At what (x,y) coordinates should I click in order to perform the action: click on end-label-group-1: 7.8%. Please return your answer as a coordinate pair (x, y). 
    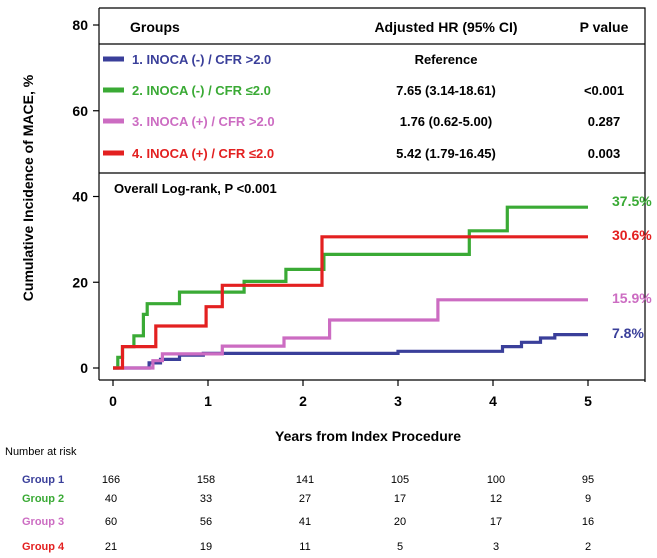
    Looking at the image, I should click on (628, 333).